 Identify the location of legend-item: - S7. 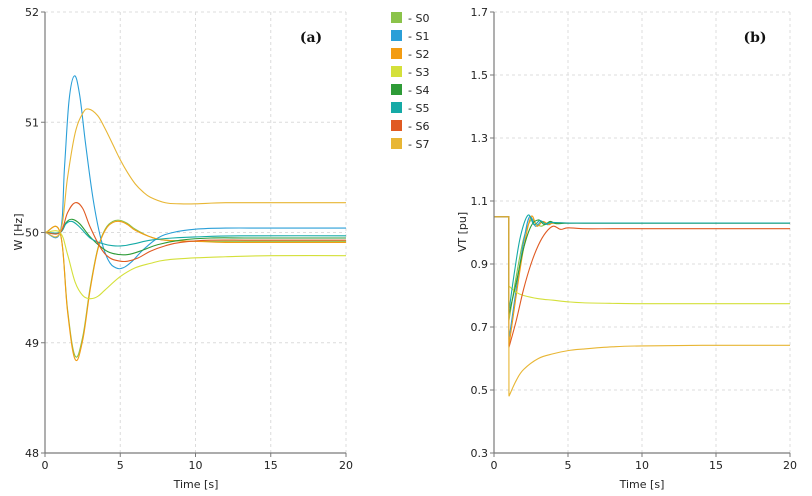
(410, 144).